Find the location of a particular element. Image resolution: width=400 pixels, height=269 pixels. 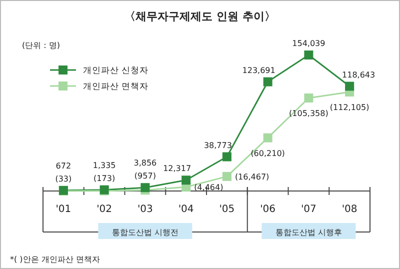

data-label: (173) is located at coordinates (105, 178).